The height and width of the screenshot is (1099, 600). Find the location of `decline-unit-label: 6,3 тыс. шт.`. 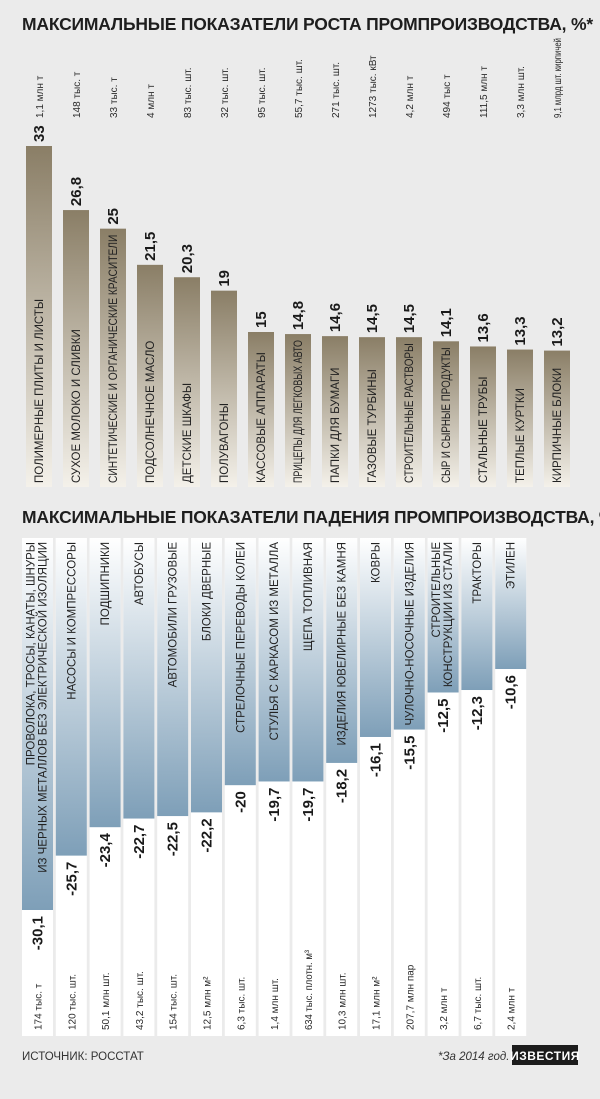

decline-unit-label: 6,3 тыс. шт. is located at coordinates (241, 1003).